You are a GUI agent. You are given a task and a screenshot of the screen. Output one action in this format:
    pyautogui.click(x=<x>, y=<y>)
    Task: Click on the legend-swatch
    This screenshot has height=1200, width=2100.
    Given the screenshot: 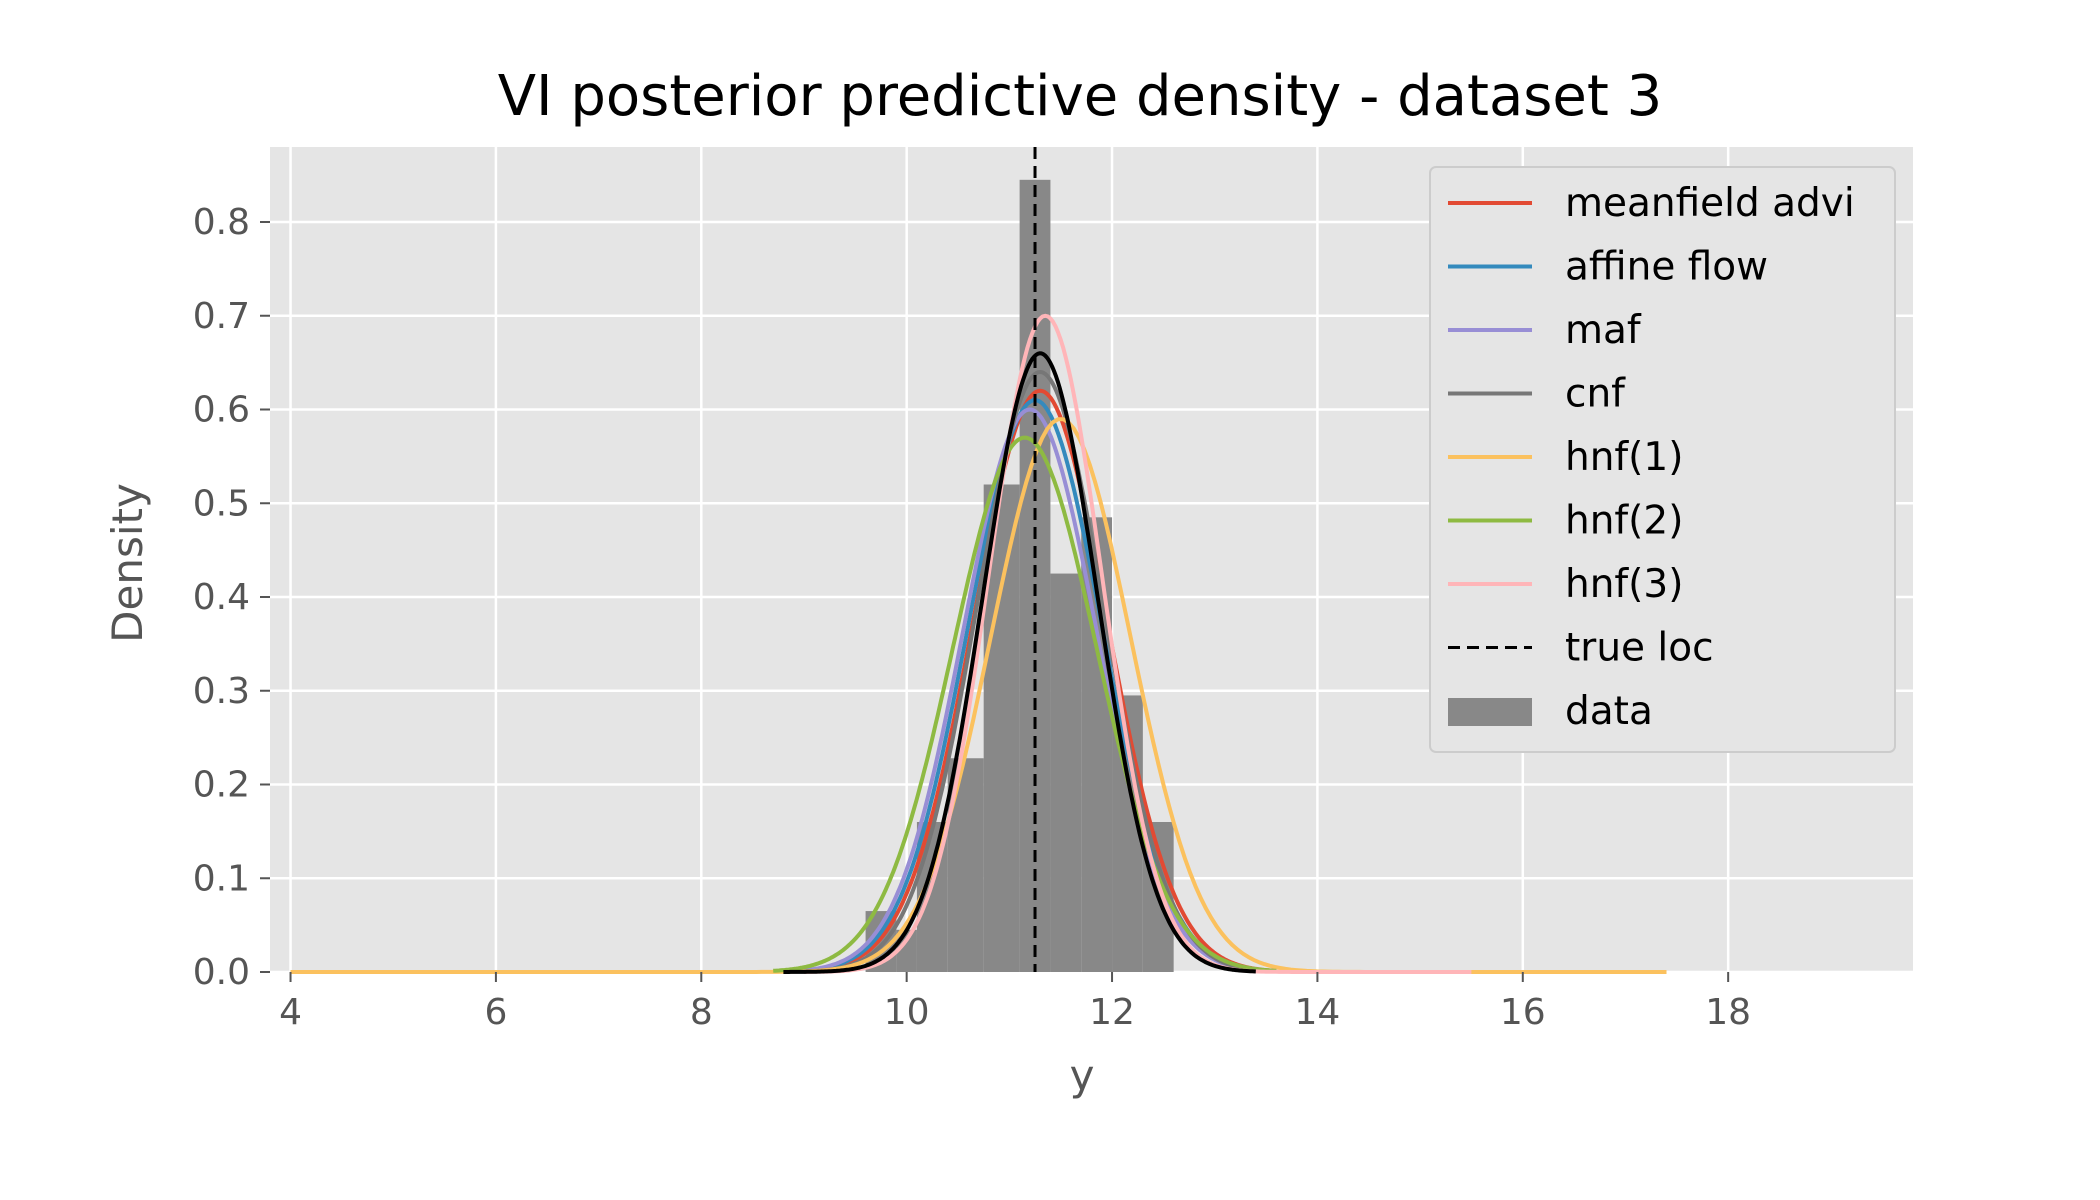 What is the action you would take?
    pyautogui.click(x=1490, y=712)
    